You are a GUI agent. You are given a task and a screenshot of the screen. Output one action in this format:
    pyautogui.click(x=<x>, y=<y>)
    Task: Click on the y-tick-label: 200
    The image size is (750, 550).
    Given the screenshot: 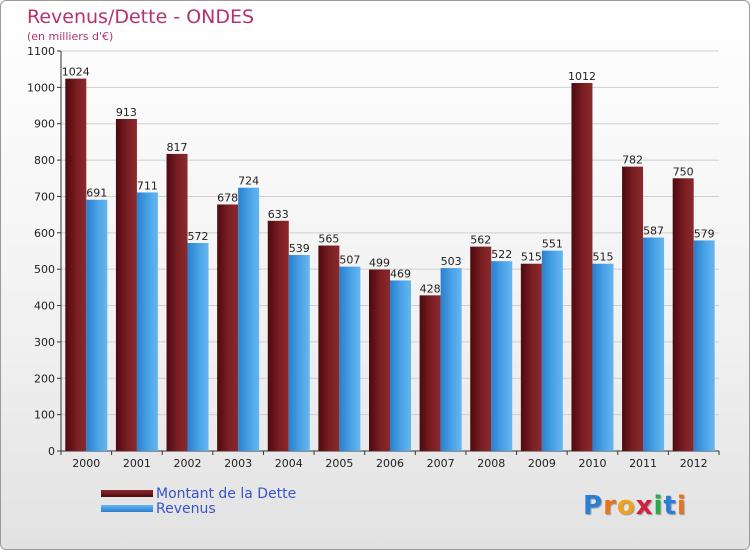 What is the action you would take?
    pyautogui.click(x=44, y=378)
    